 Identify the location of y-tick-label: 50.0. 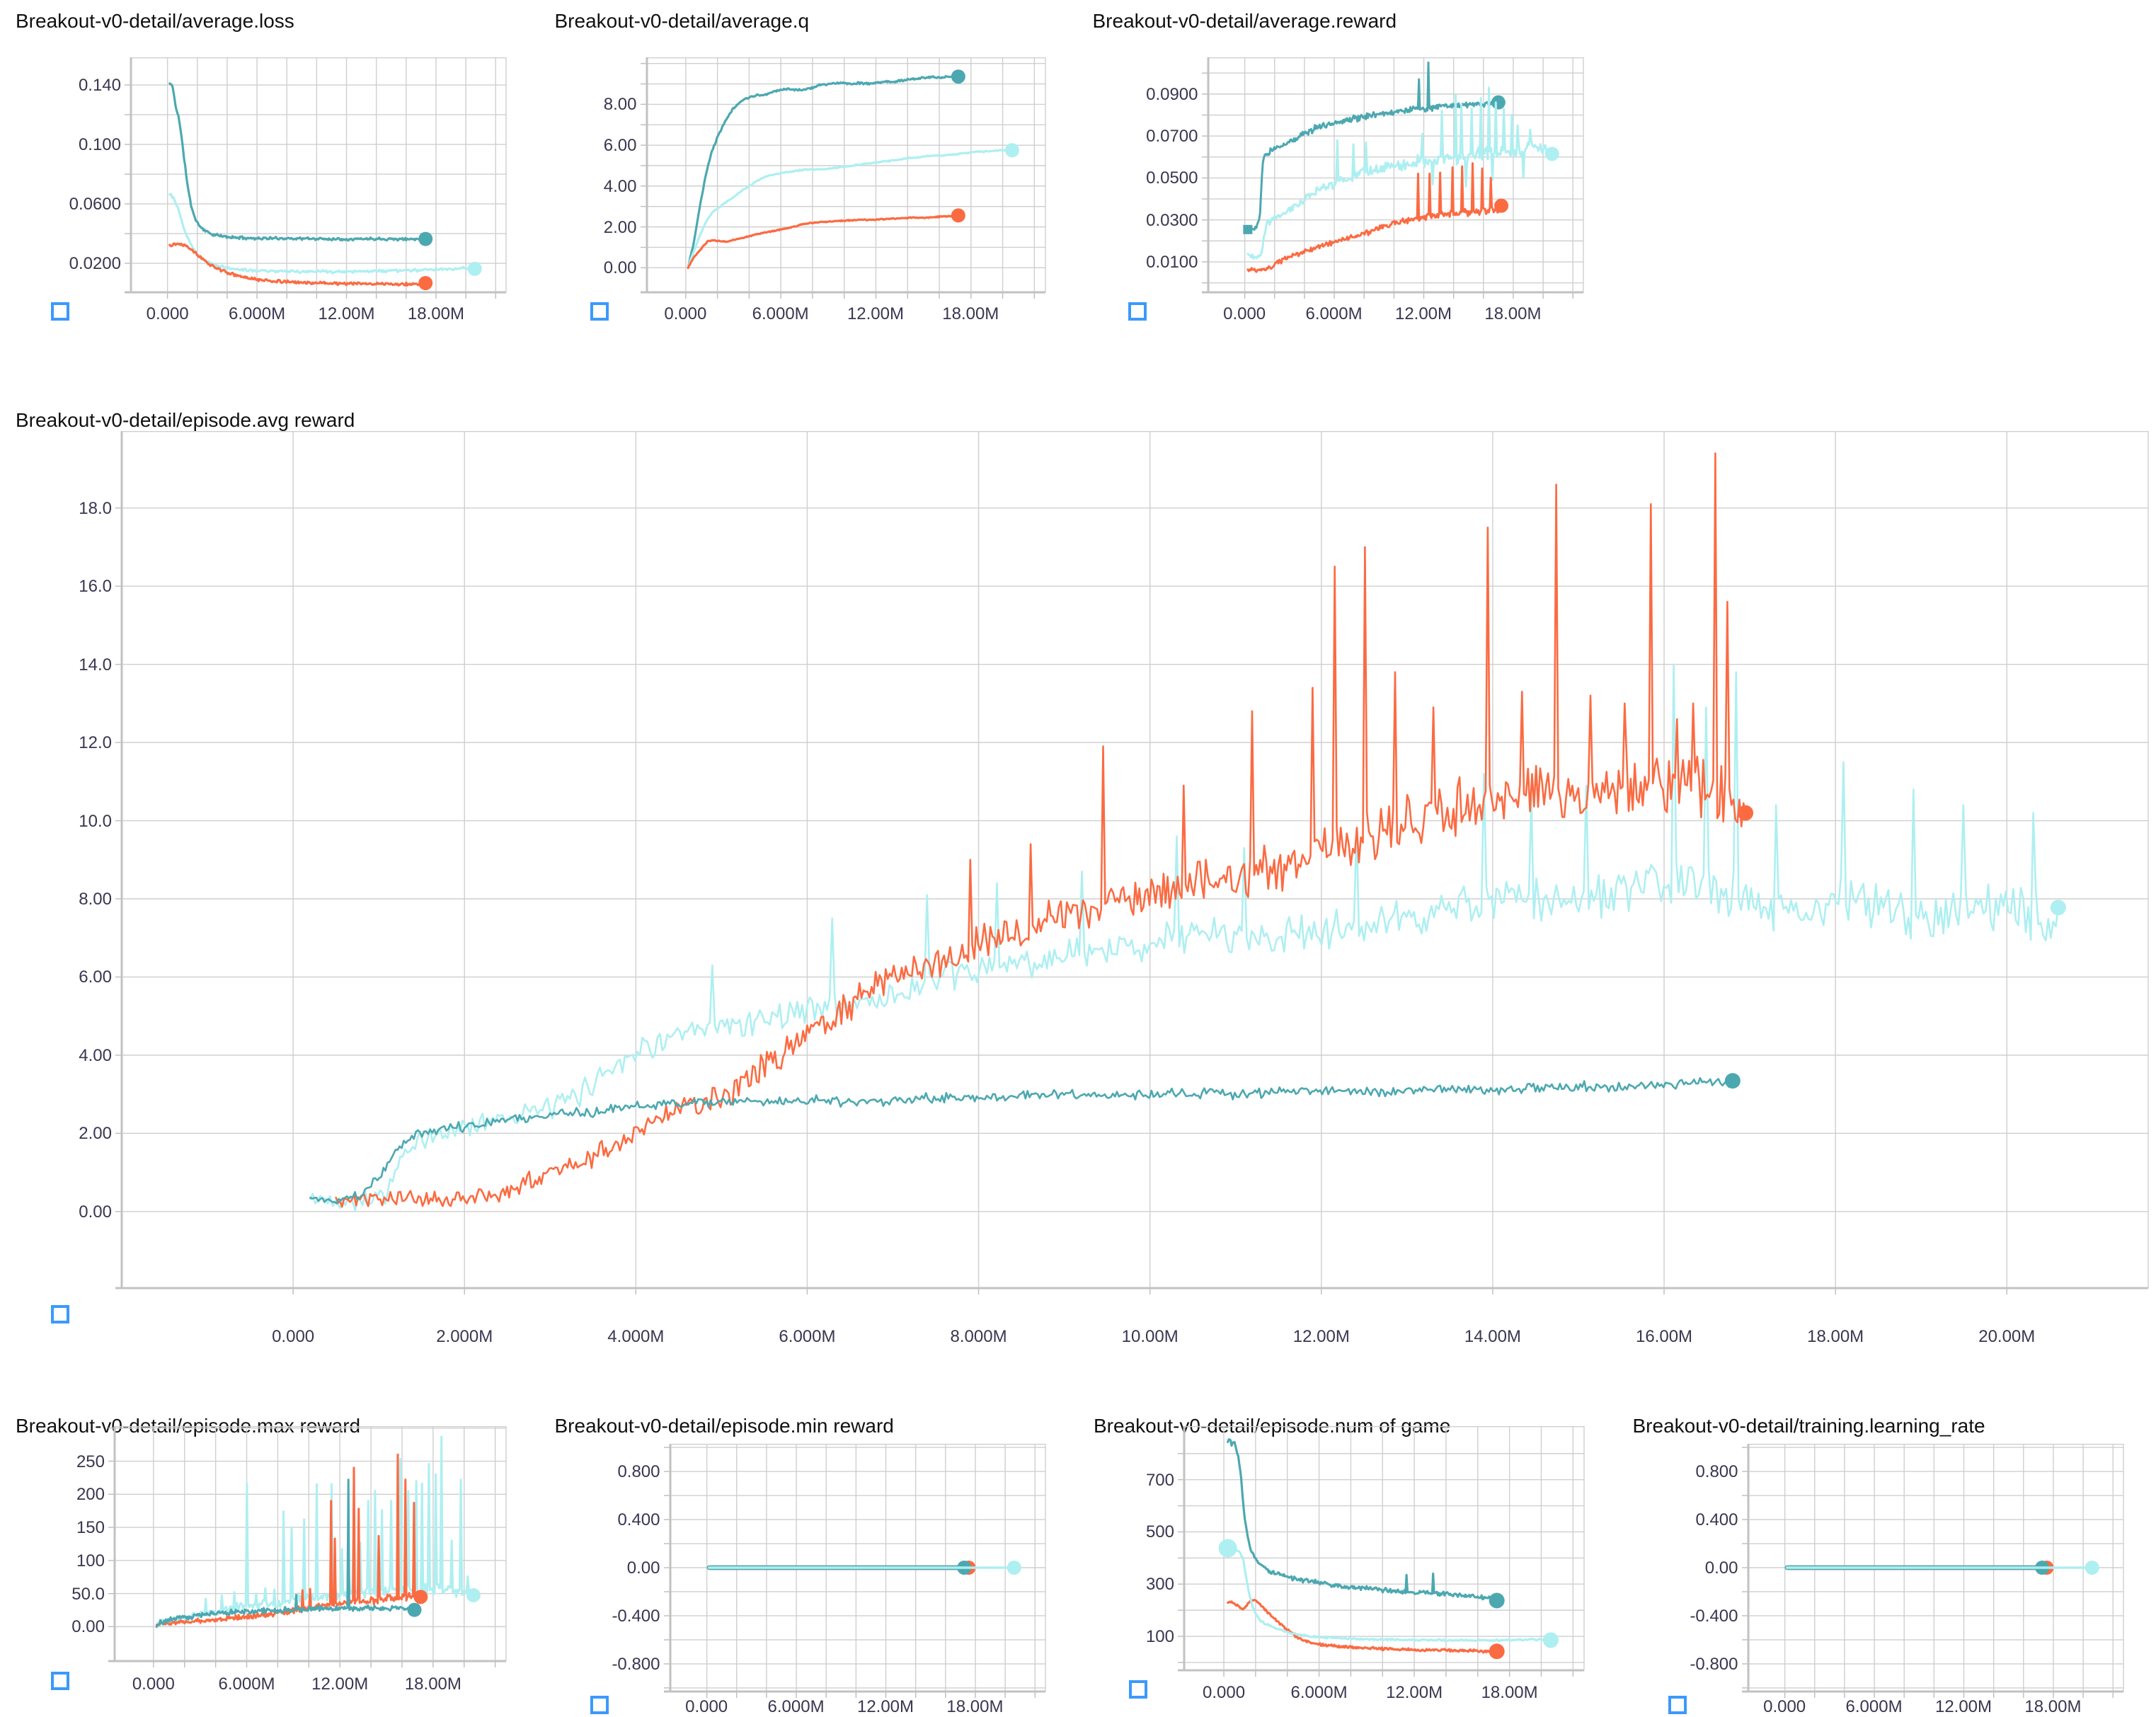
(88, 1594).